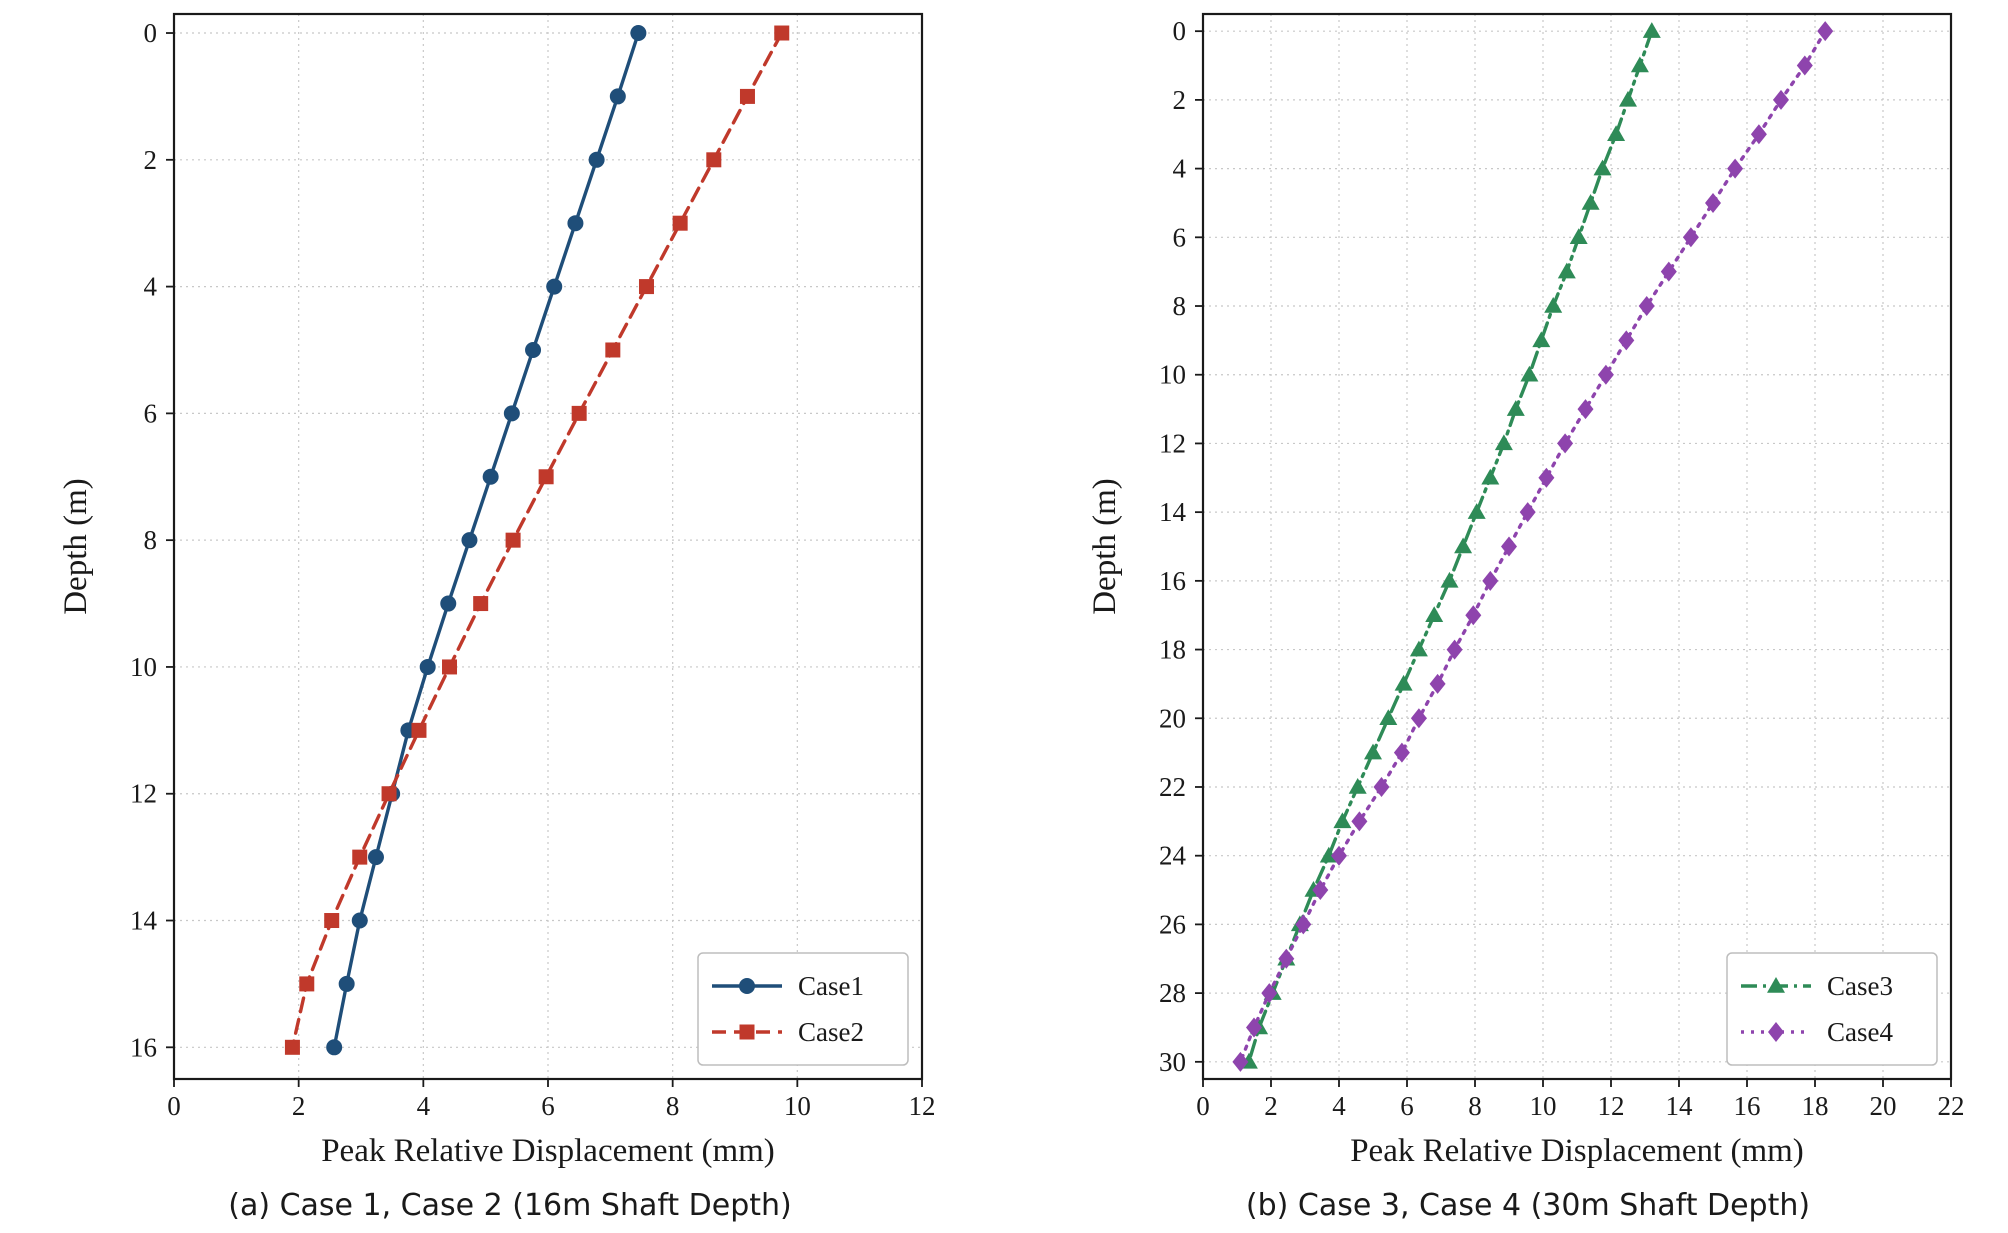  I want to click on y-tick-label: 12, so click(1172, 443).